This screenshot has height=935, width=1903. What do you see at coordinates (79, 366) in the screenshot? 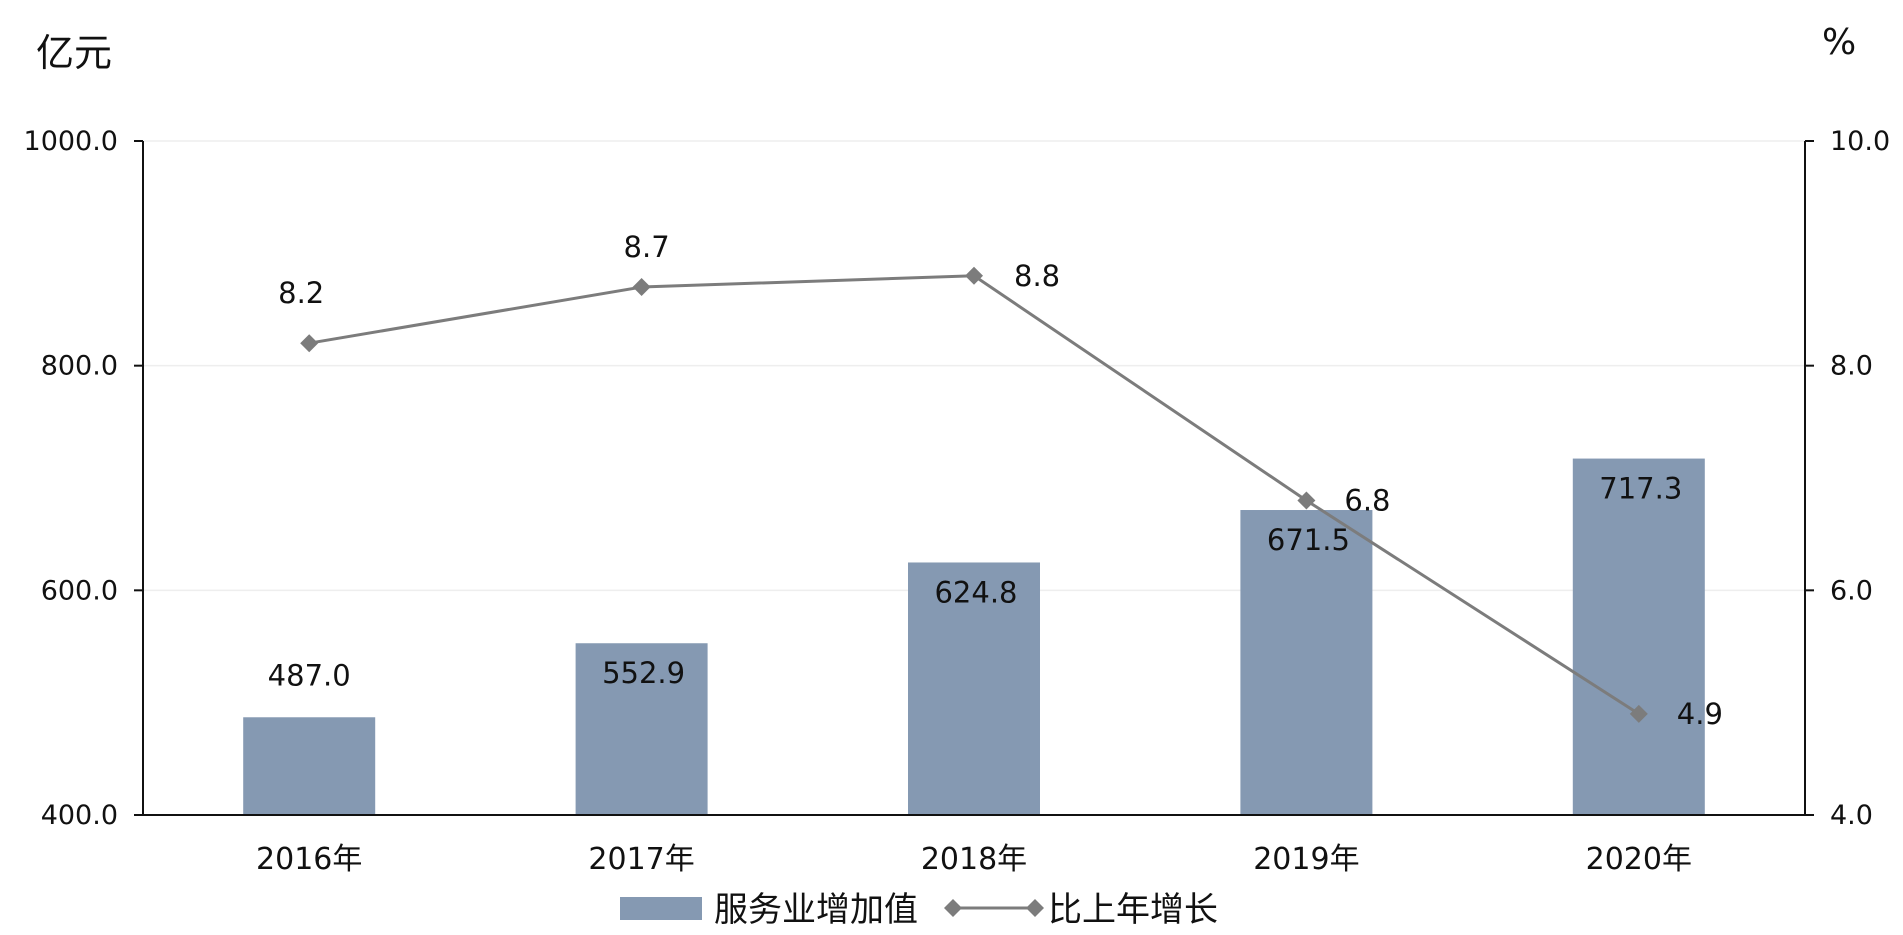
I see `left-tick-label: 800.0` at bounding box center [79, 366].